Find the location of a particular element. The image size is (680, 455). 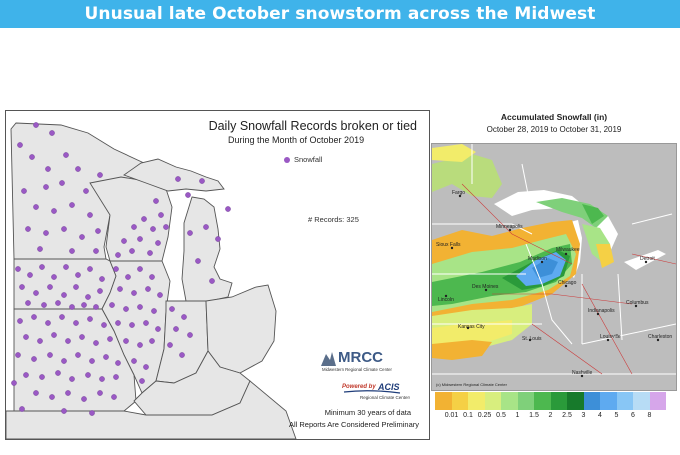

city-label: Kansas City is located at coordinates (471, 327).